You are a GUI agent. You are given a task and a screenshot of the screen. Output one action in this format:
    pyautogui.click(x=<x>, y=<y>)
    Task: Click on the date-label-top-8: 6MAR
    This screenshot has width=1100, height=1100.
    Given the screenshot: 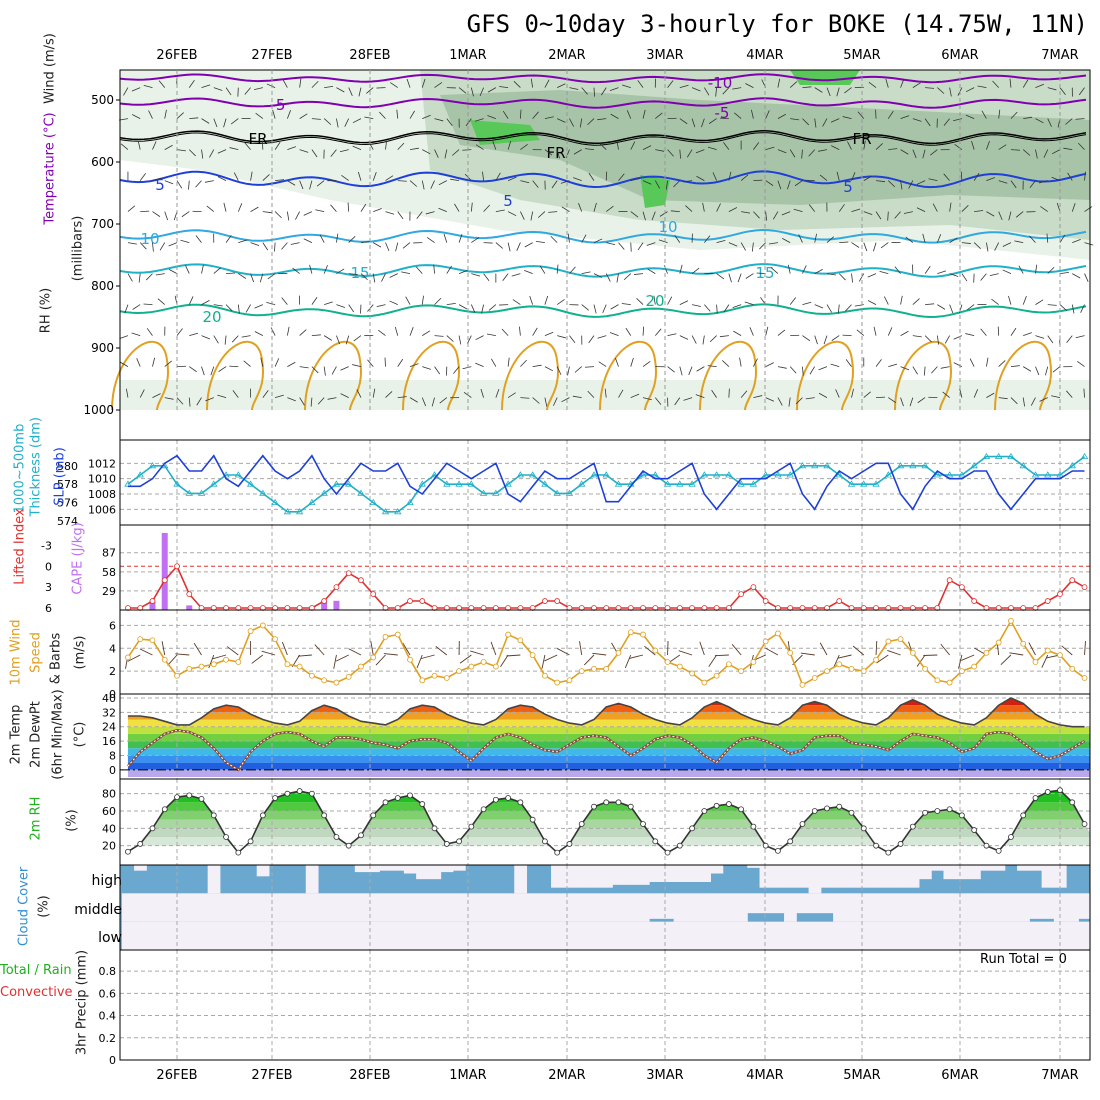 What is the action you would take?
    pyautogui.click(x=960, y=55)
    